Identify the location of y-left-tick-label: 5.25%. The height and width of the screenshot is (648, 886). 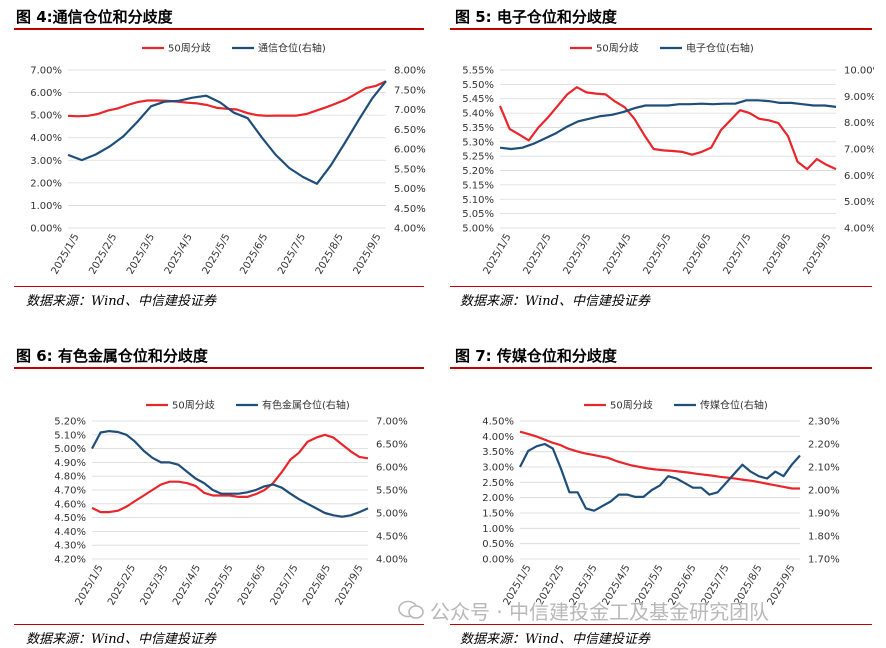
(478, 157).